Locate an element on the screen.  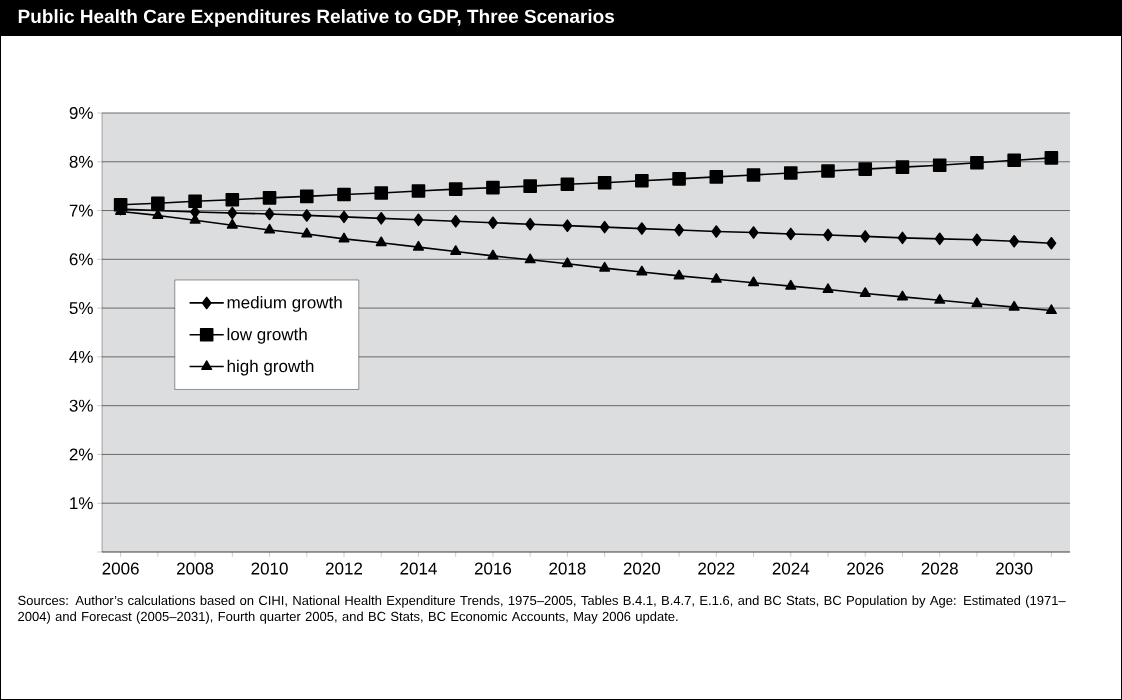
y-tick-label: 7% is located at coordinates (81, 210).